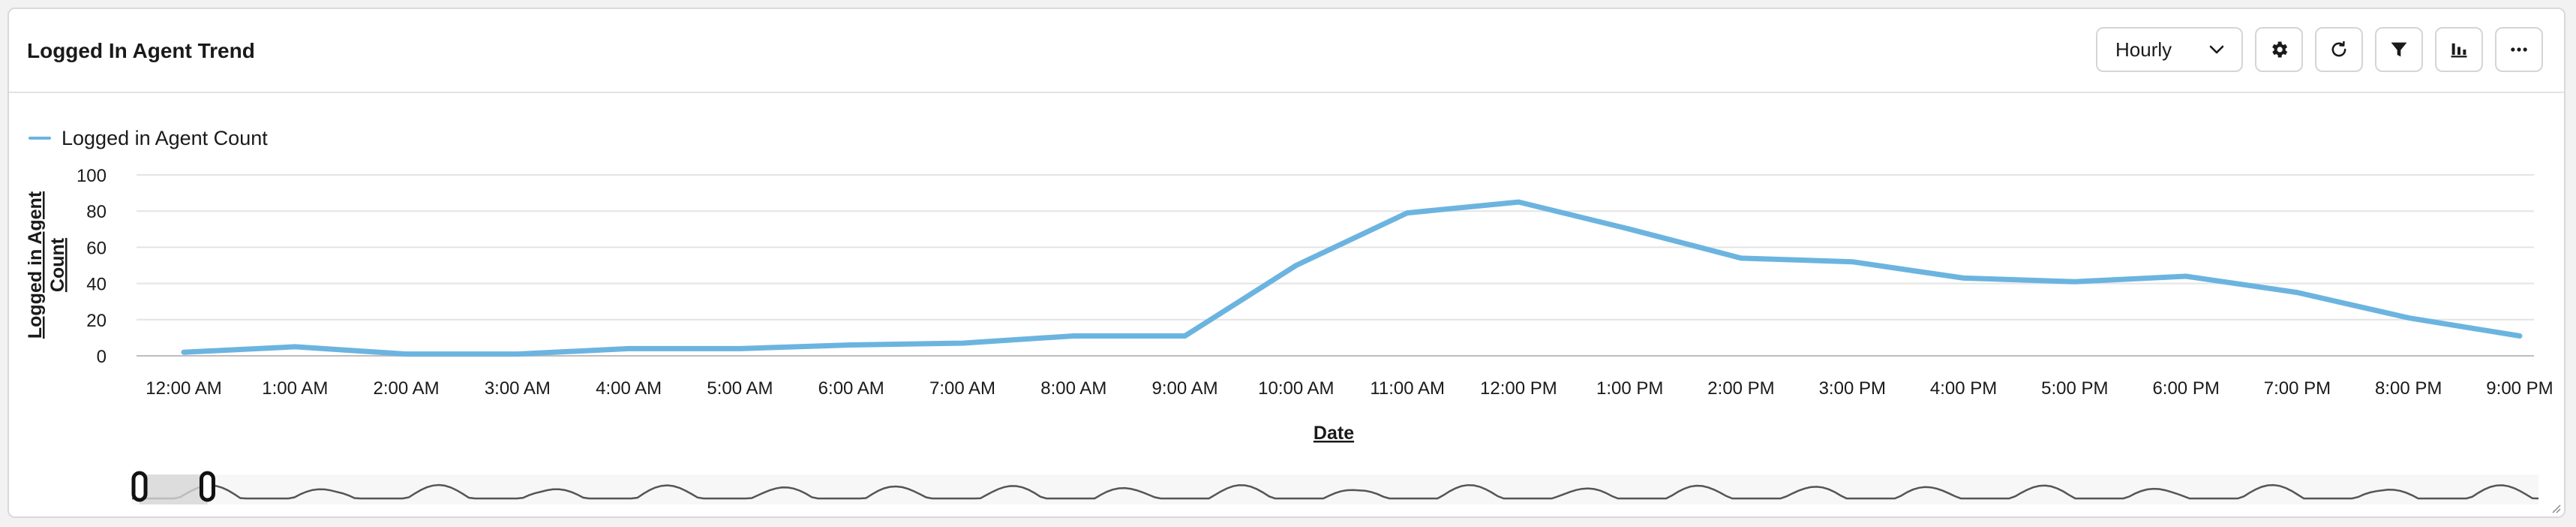 The image size is (2576, 527). I want to click on y-axis-ticks: 0 20 40 60 80 100, so click(92, 266).